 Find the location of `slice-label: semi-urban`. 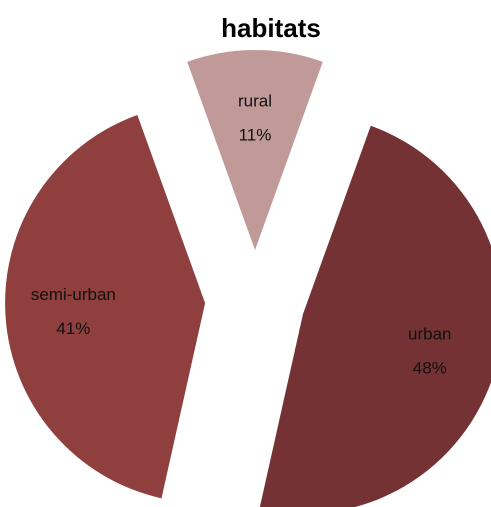

slice-label: semi-urban is located at coordinates (73, 294).